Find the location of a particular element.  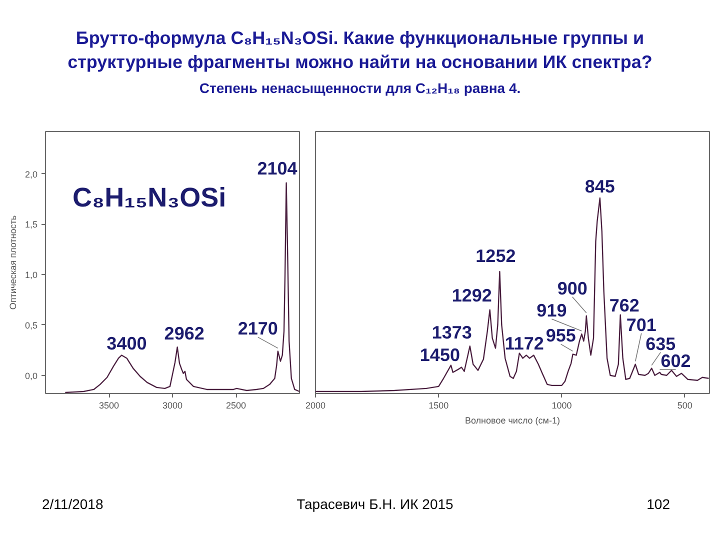

annotation: 955 is located at coordinates (561, 336).